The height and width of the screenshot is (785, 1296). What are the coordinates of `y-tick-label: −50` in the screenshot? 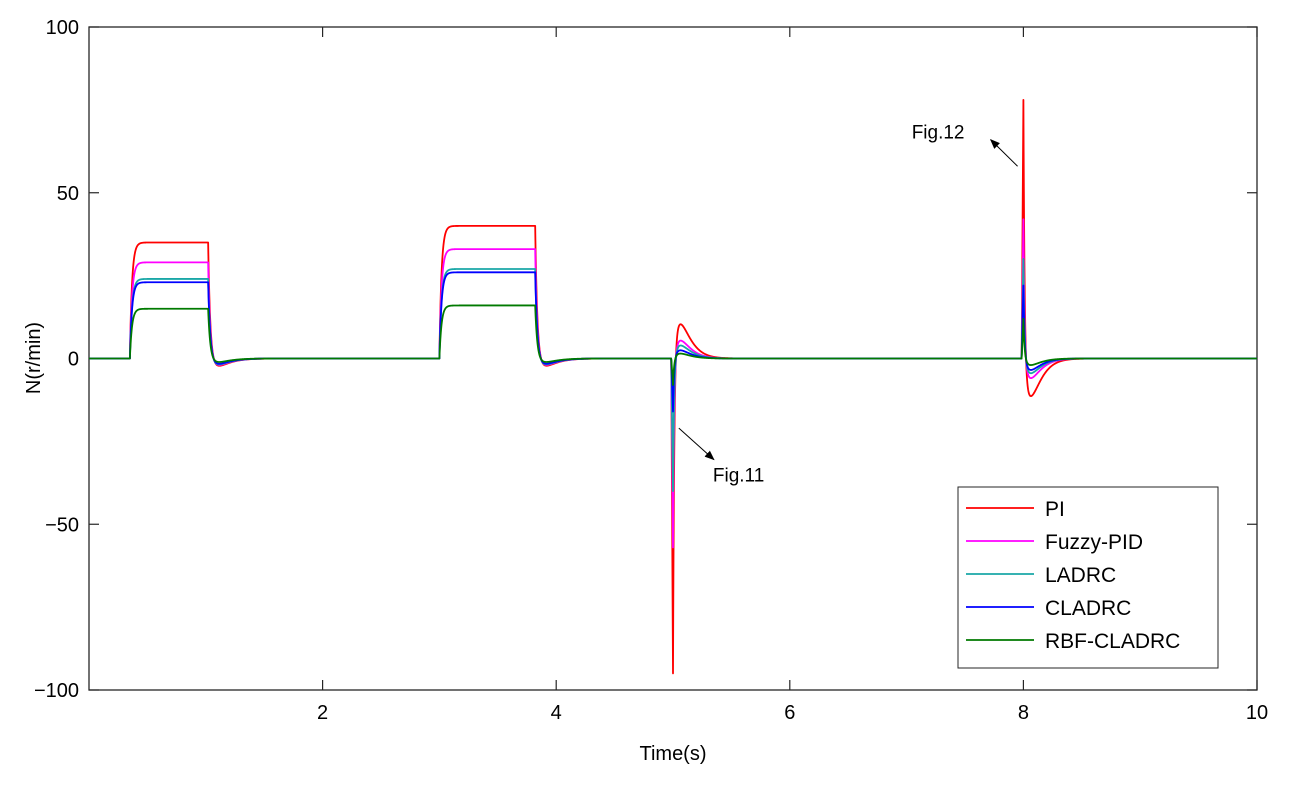 It's located at (62, 525).